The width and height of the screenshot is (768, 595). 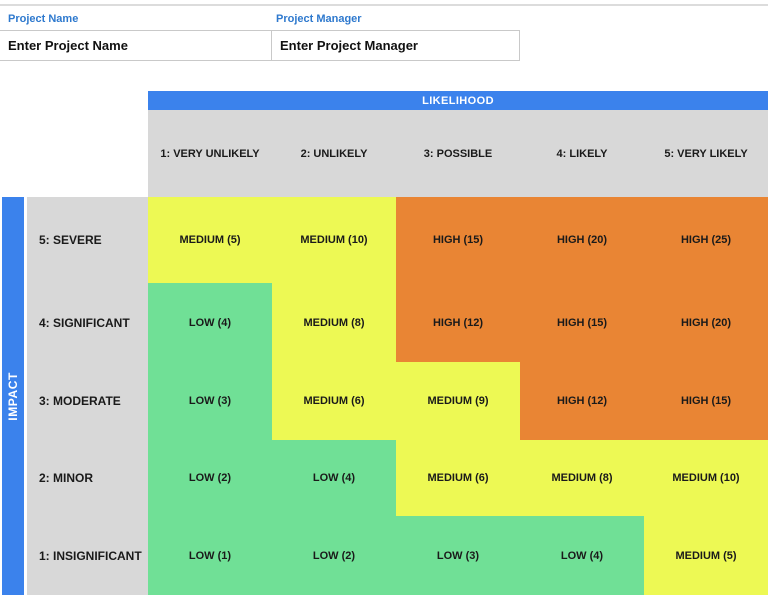 I want to click on matrix-row: LOW (1) LOW (2) LOW (3) LOW (4) MEDIUM (5), so click(x=458, y=555).